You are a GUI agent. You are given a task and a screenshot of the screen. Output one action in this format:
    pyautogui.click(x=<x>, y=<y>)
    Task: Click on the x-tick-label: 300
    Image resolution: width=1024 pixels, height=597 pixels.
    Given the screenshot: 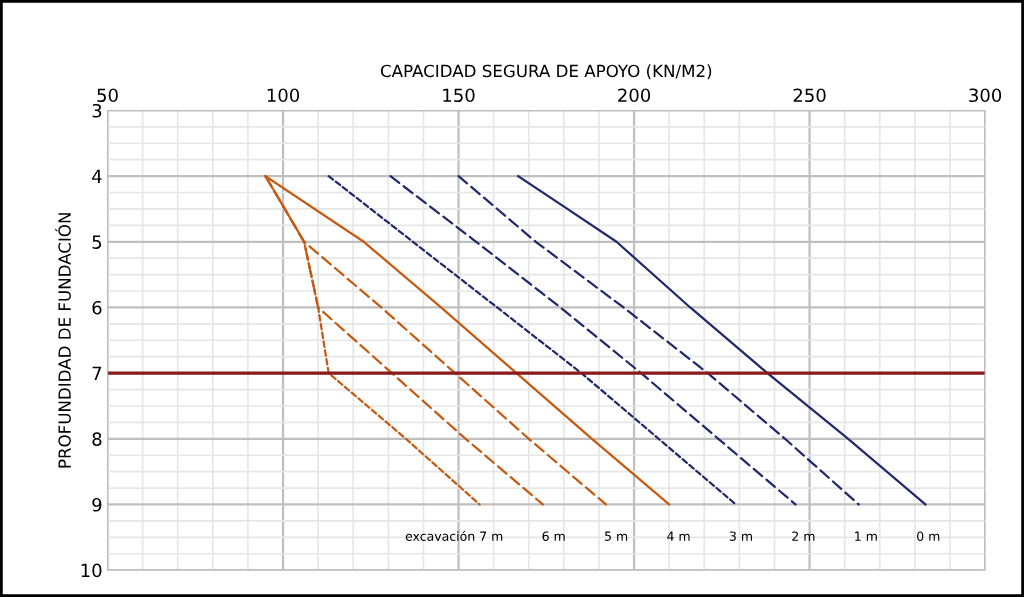 What is the action you would take?
    pyautogui.click(x=985, y=95)
    